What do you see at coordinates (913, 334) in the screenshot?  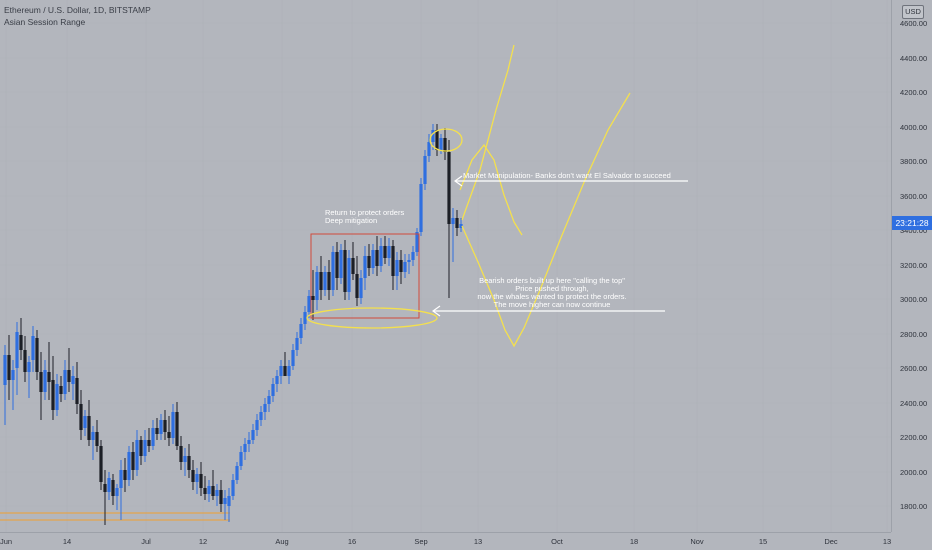 I see `price-label: 2800.00` at bounding box center [913, 334].